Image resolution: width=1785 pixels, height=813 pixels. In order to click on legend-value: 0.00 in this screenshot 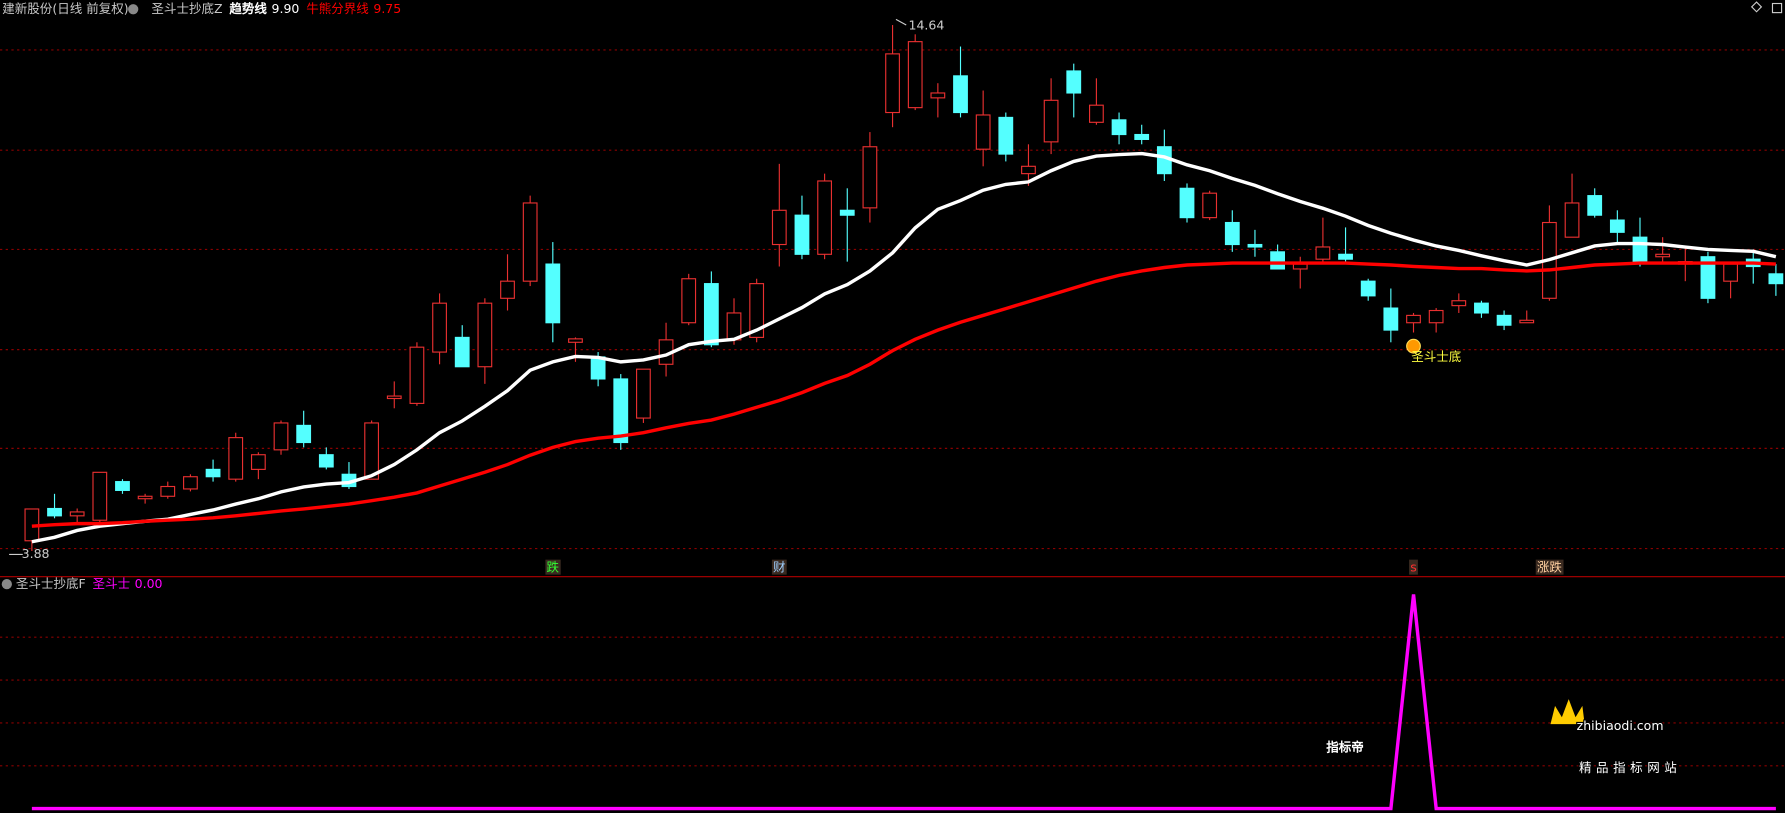, I will do `click(149, 583)`.